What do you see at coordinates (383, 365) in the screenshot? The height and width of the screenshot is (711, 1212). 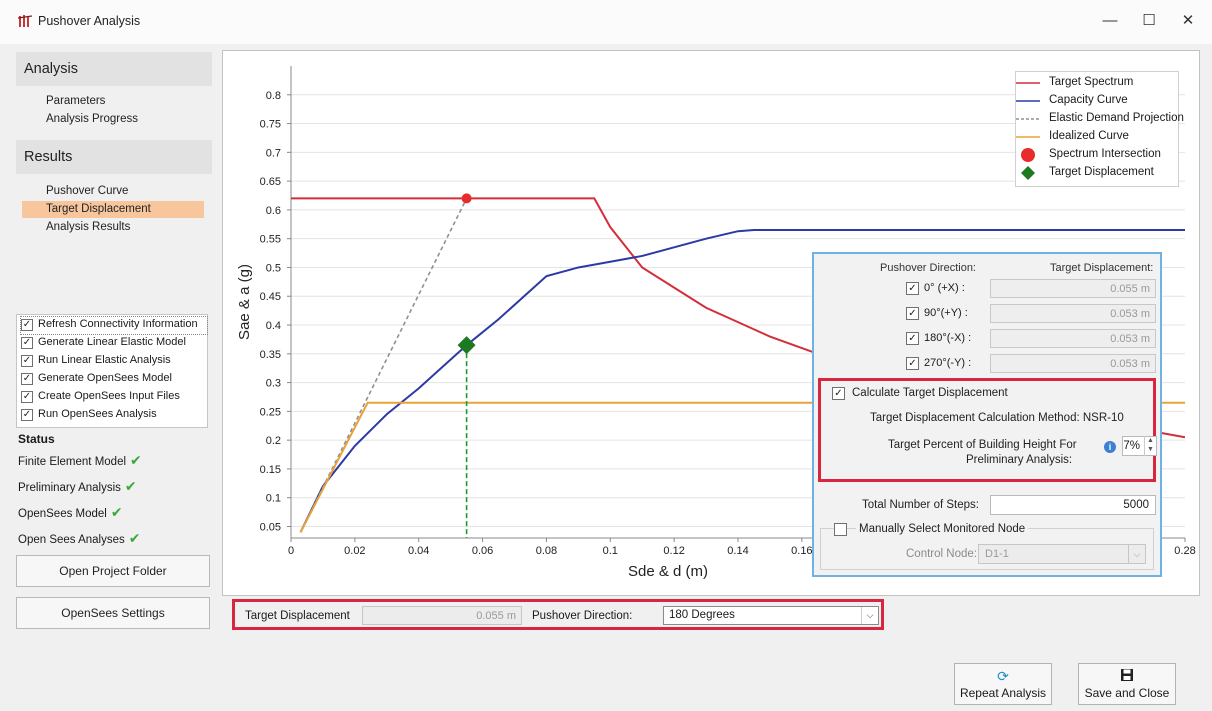 I see `elastic-demand-projection-line` at bounding box center [383, 365].